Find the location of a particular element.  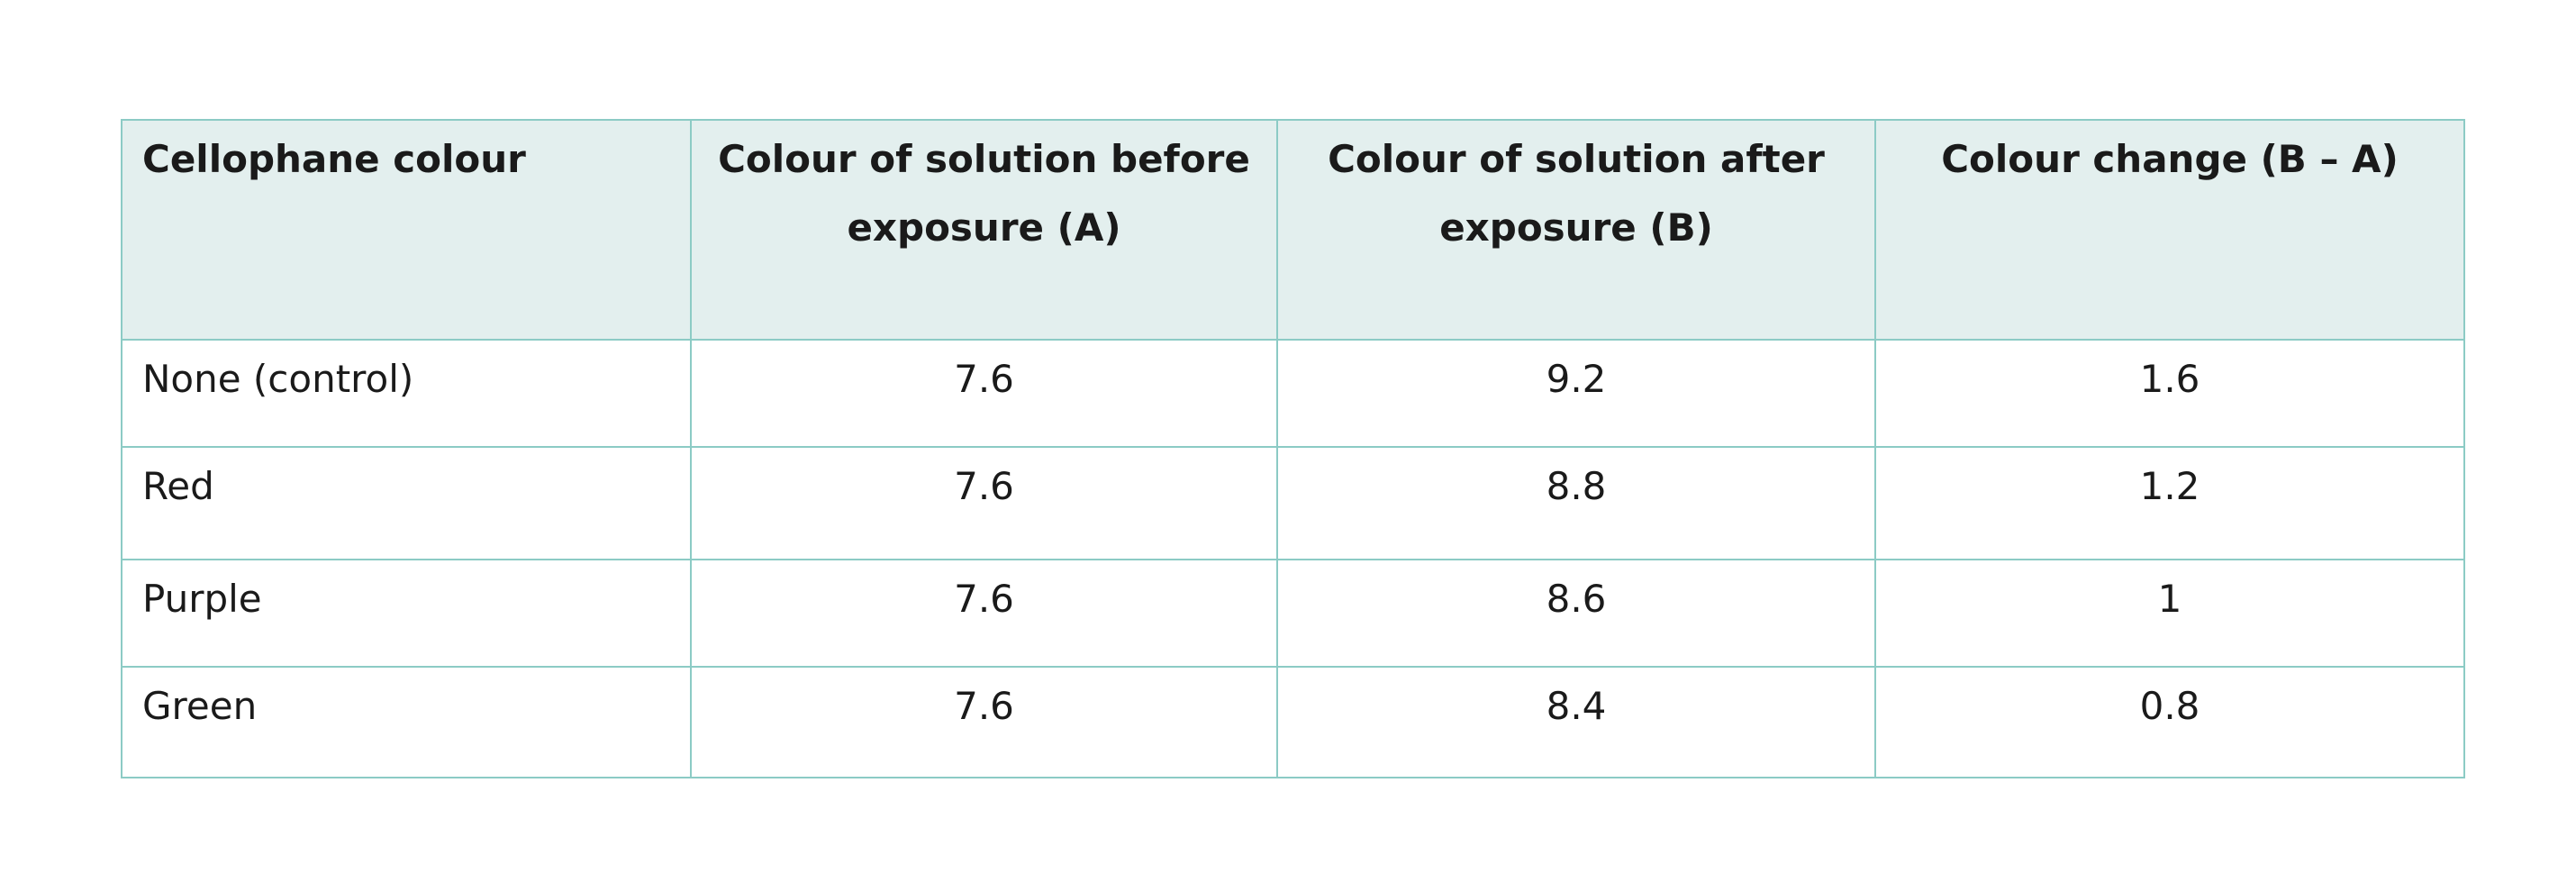

table-cell: 1 is located at coordinates (2169, 614).